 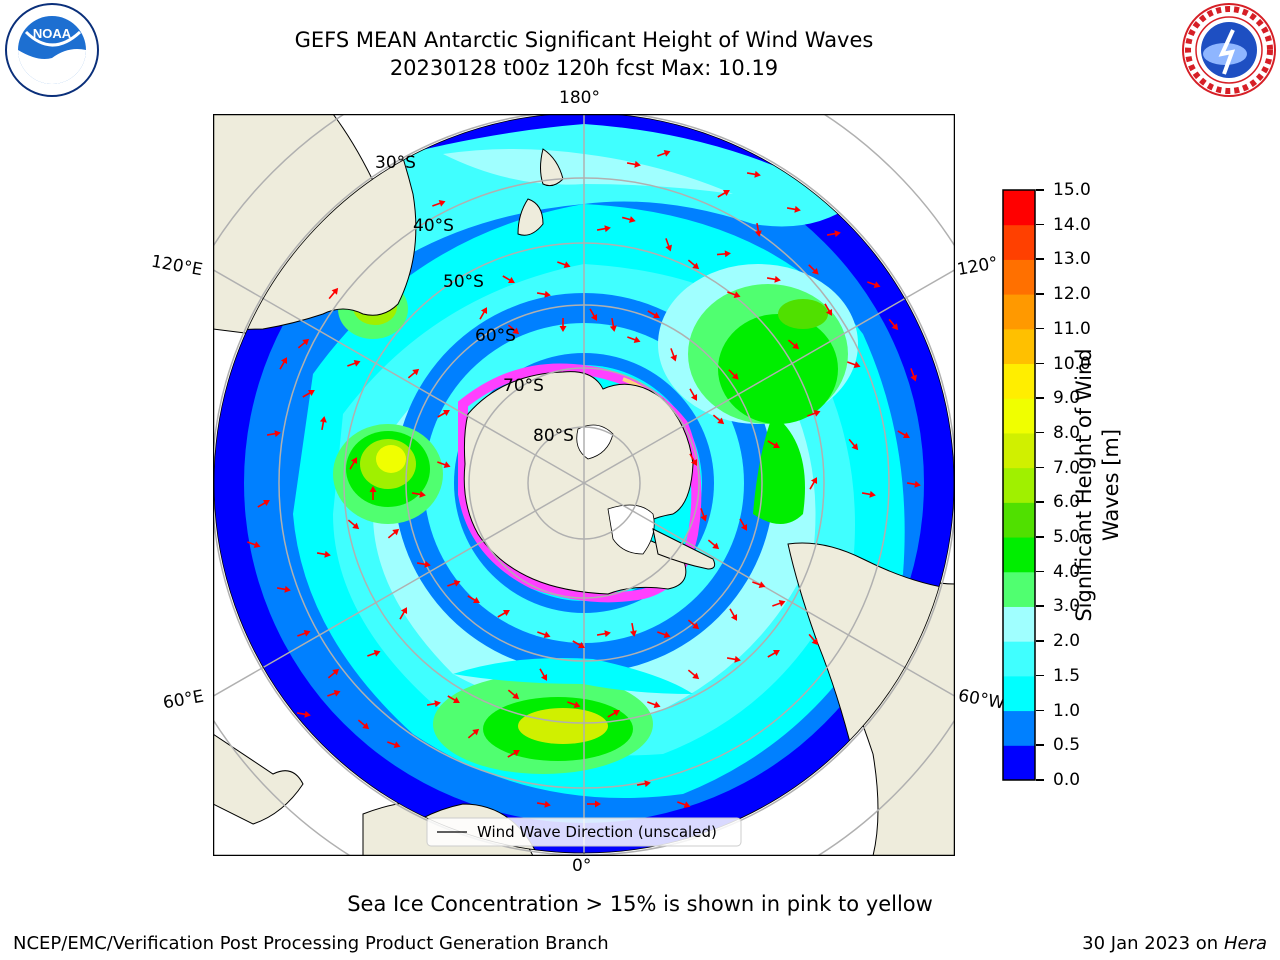 What do you see at coordinates (1072, 328) in the screenshot?
I see `colorbar-tick-label: 11.0` at bounding box center [1072, 328].